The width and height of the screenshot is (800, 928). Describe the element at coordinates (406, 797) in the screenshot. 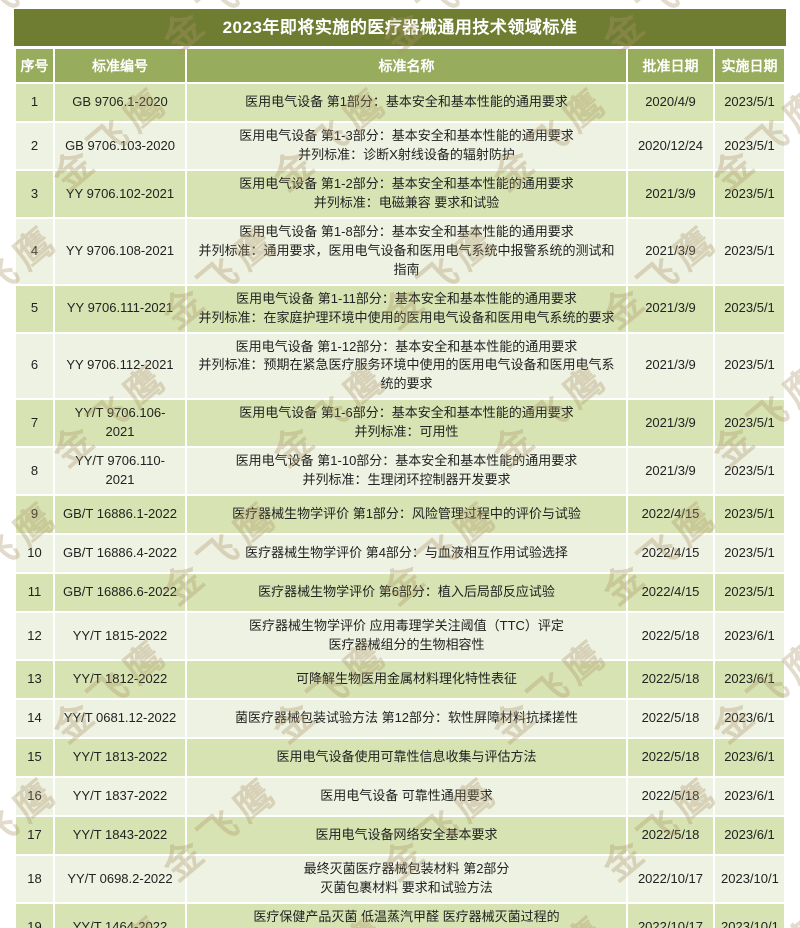

I see `name-cell: 医用电气设备 可靠性通用要求` at that location.